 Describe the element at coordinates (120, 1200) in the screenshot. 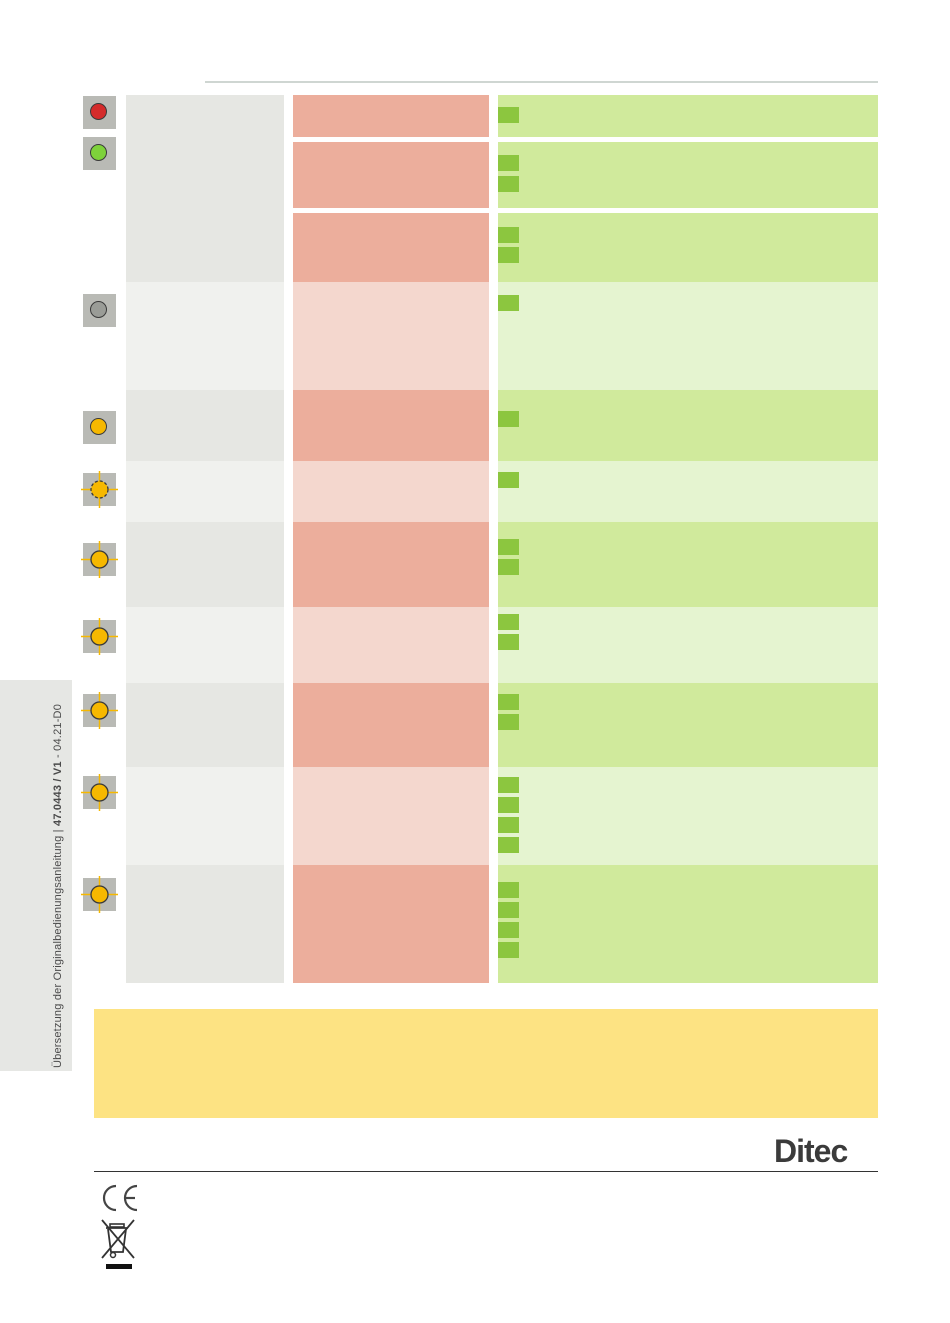

I see `ce-mark-icon` at that location.